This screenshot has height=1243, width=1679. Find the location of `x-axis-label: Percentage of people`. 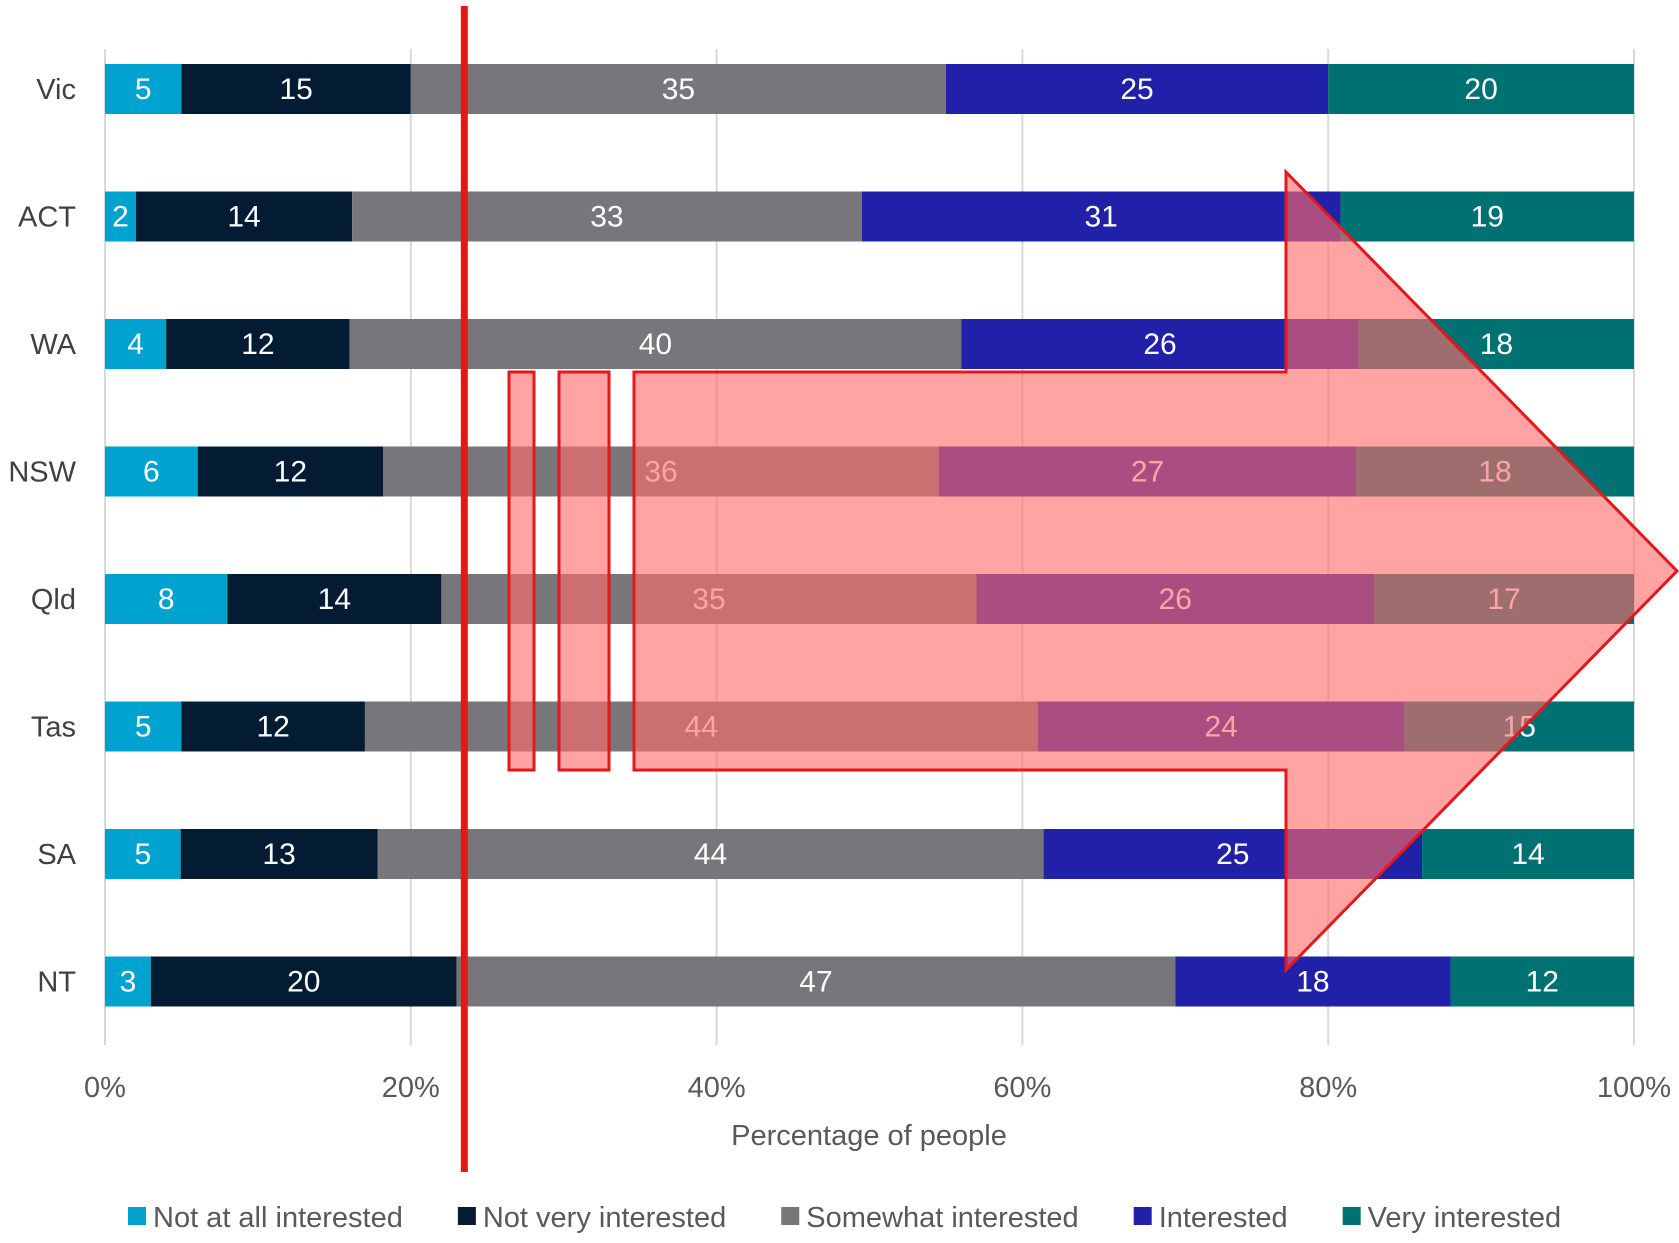

x-axis-label: Percentage of people is located at coordinates (869, 1136).